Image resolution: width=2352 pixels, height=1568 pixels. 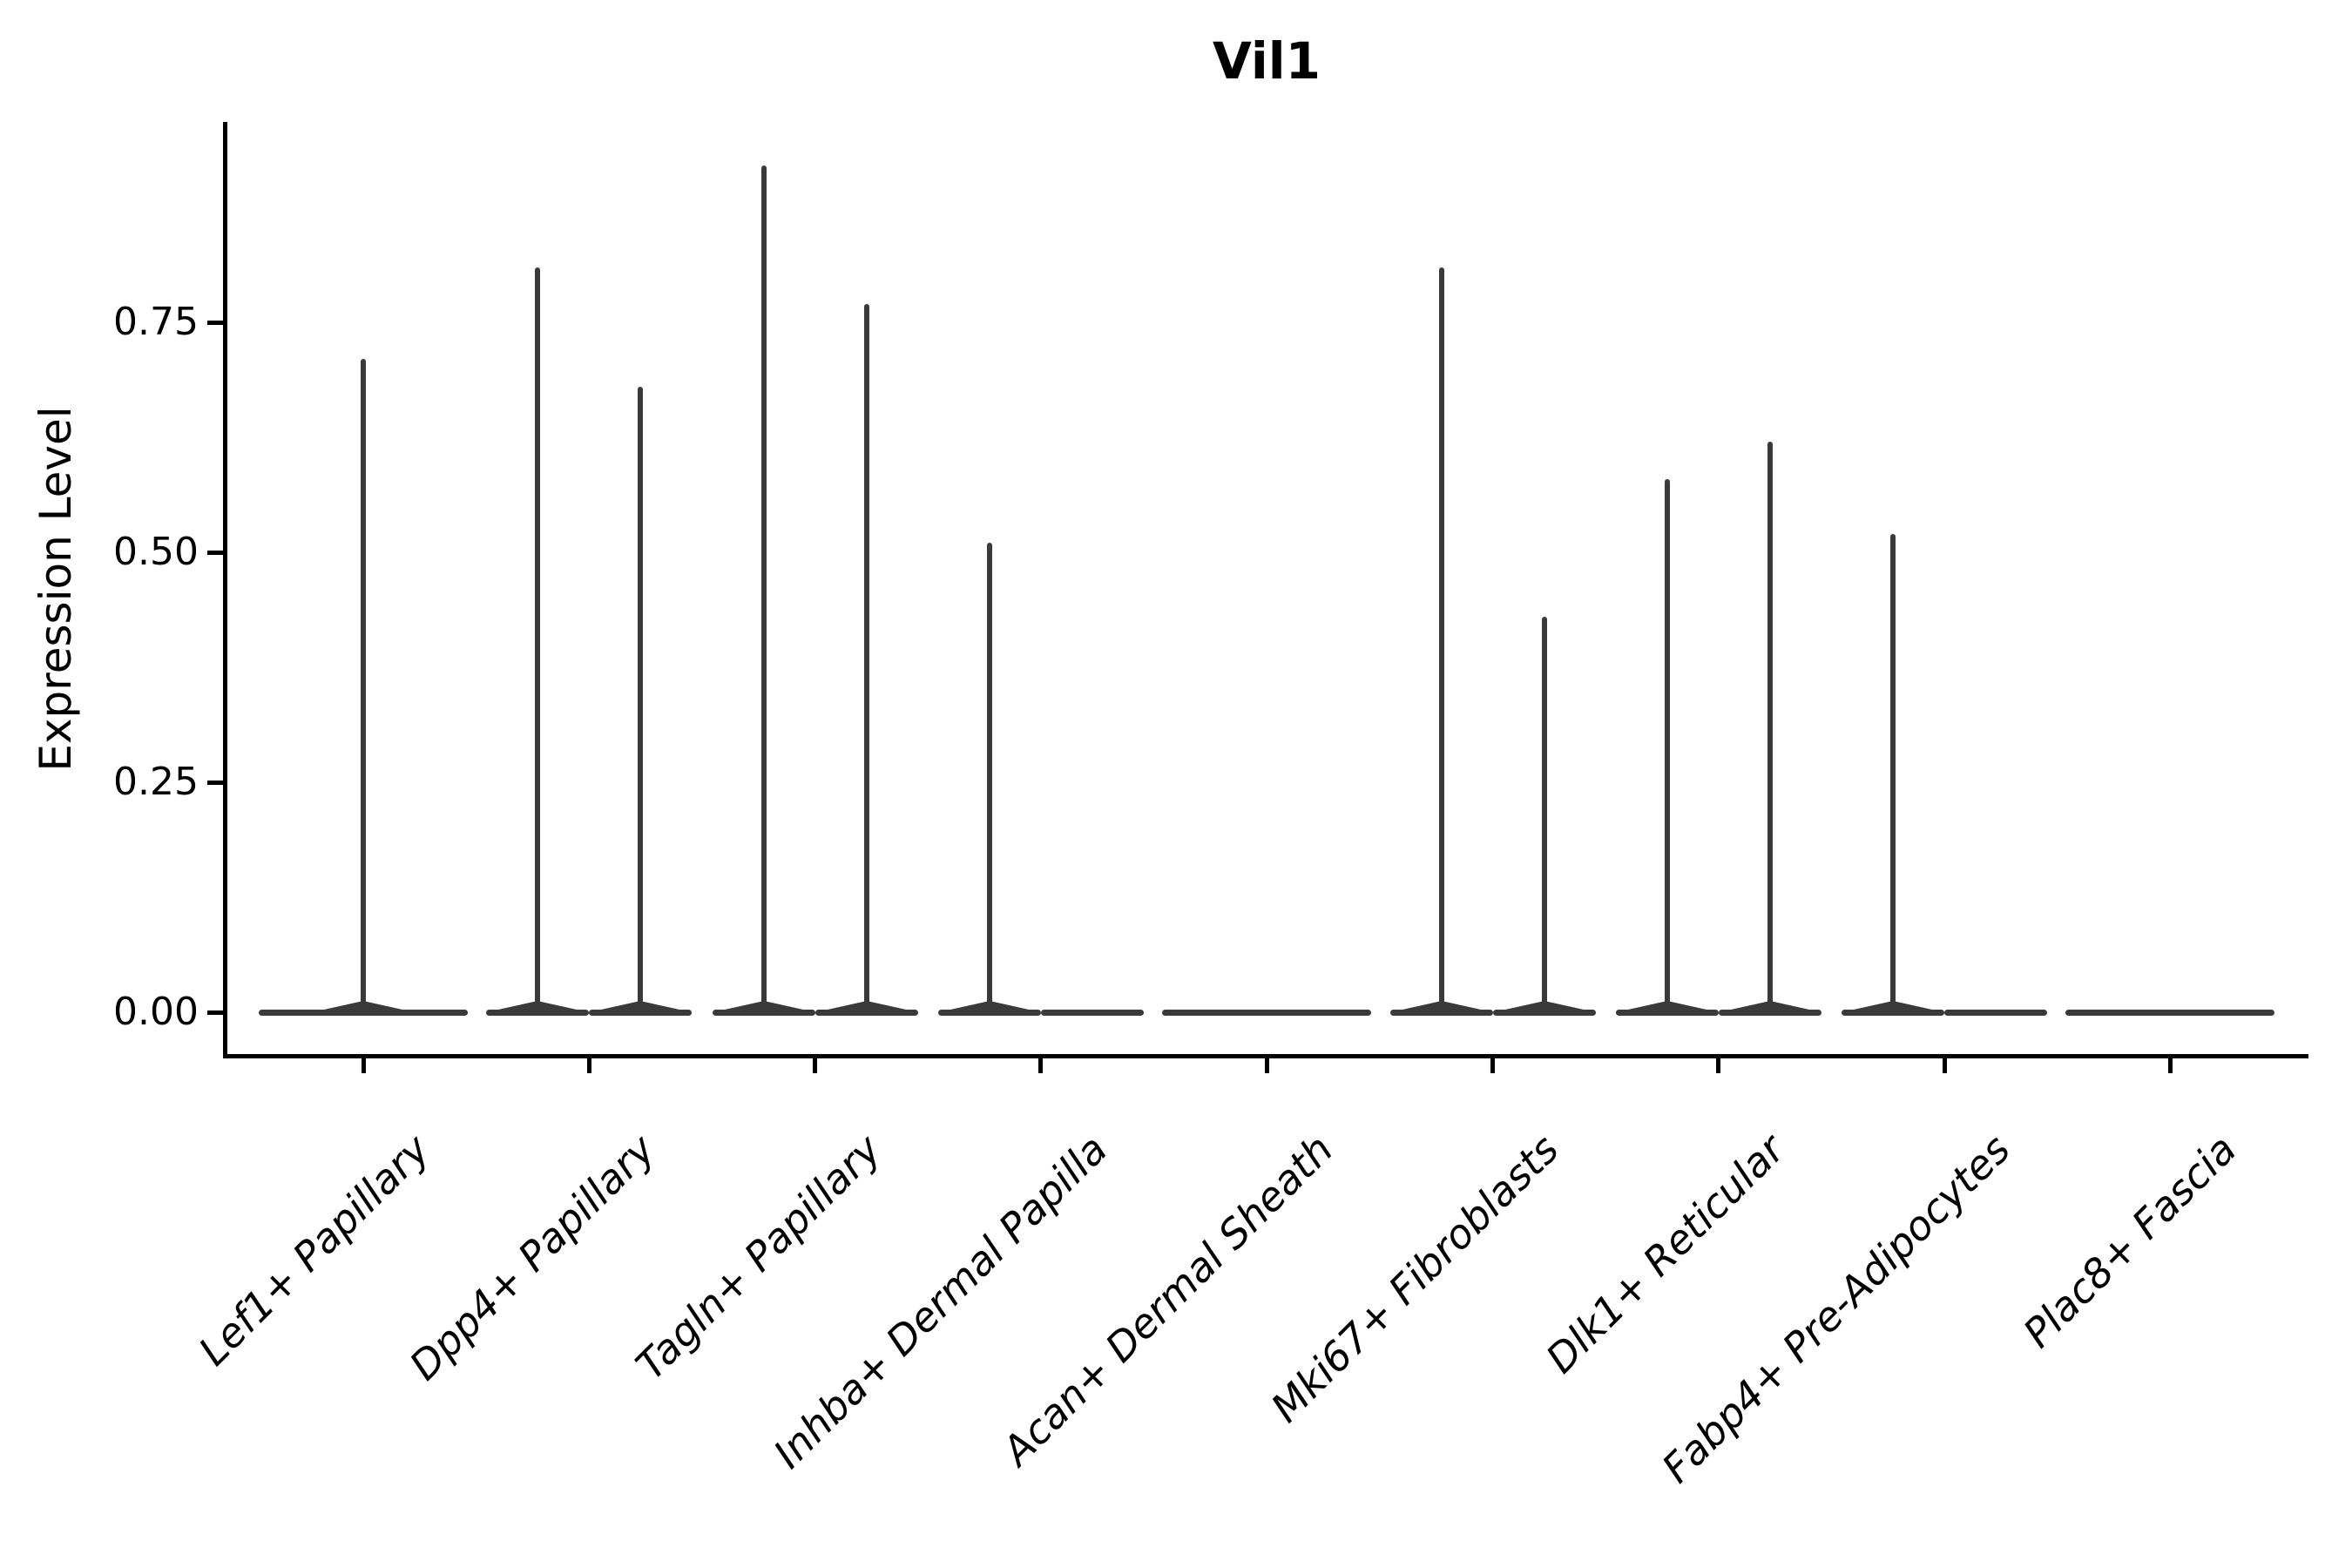 I want to click on y-axis-title: Expression Level, so click(x=56, y=589).